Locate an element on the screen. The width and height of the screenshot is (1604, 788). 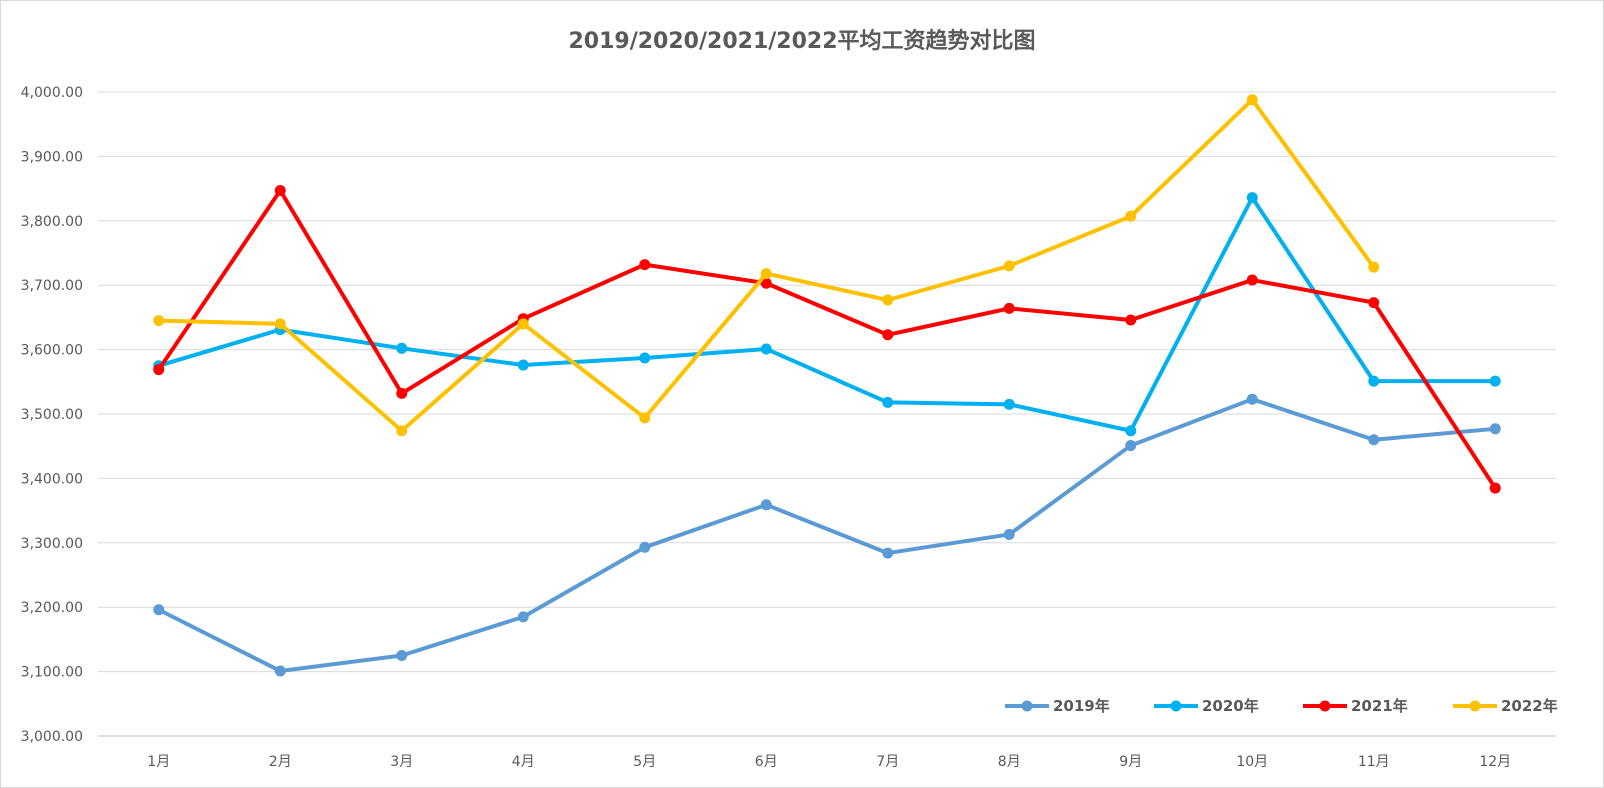
legend-label: 2019年 is located at coordinates (1081, 706).